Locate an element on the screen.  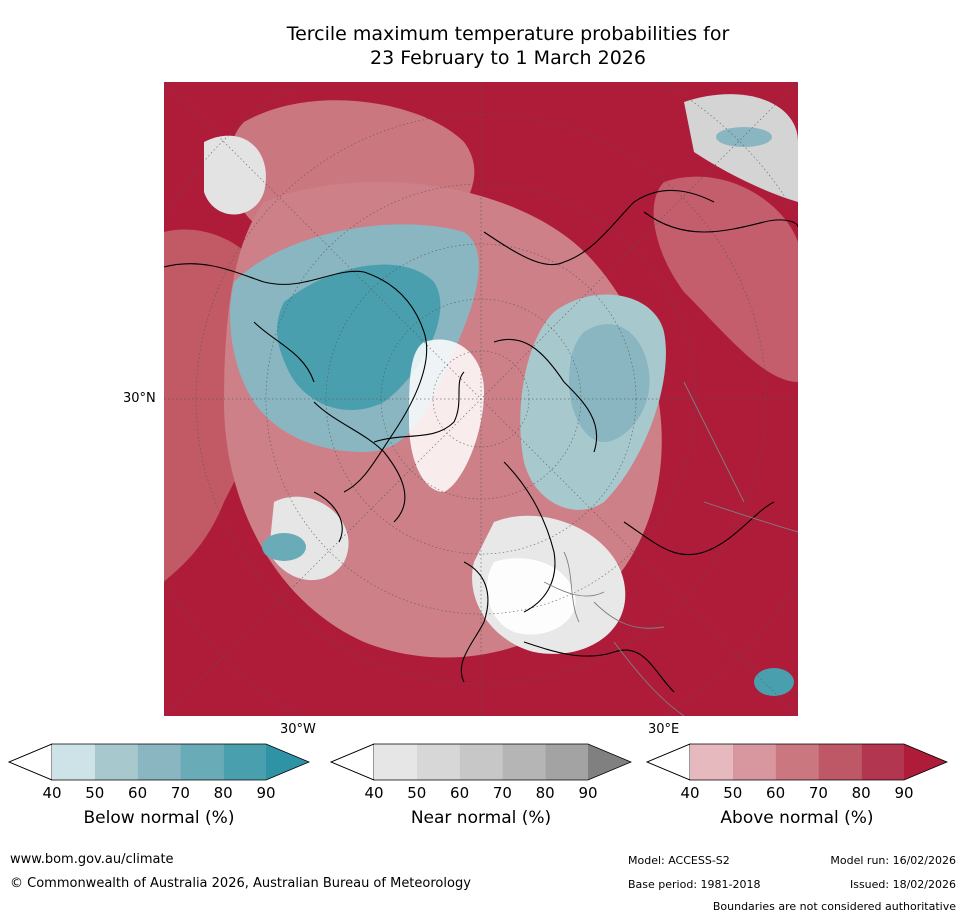
near-normal-region-northwest is located at coordinates (235, 175).